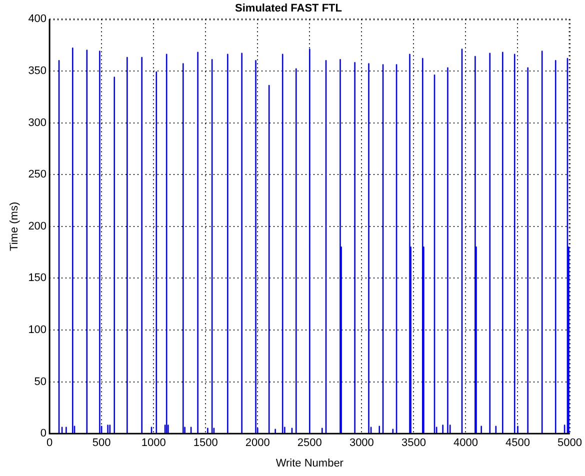 The height and width of the screenshot is (476, 585). Describe the element at coordinates (37, 19) in the screenshot. I see `y-tick-label: 400` at that location.